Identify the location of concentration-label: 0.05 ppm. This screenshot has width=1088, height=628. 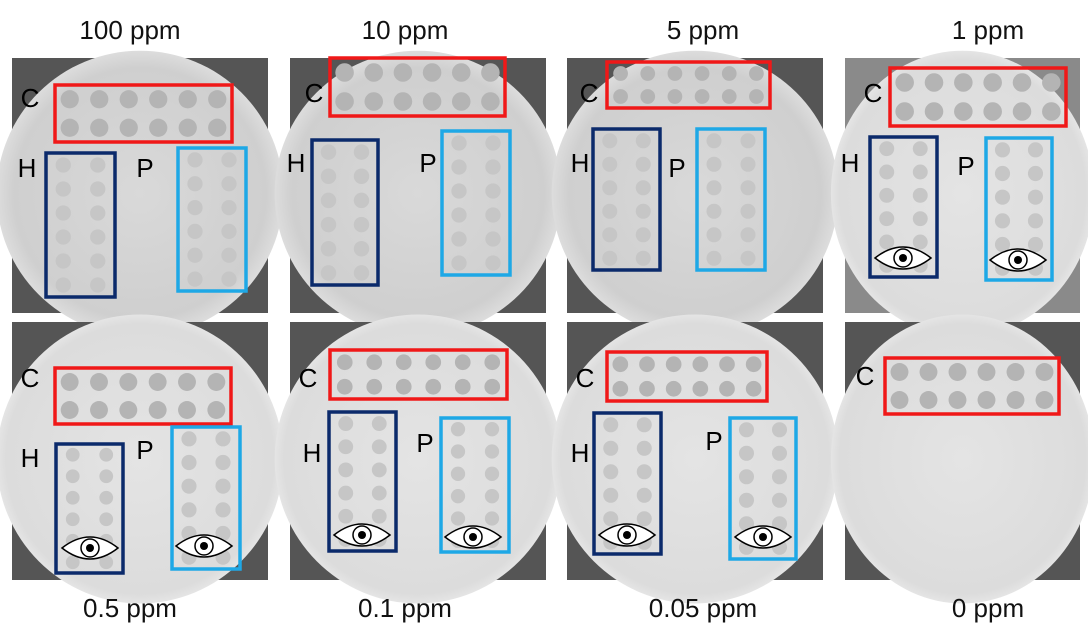
(703, 608).